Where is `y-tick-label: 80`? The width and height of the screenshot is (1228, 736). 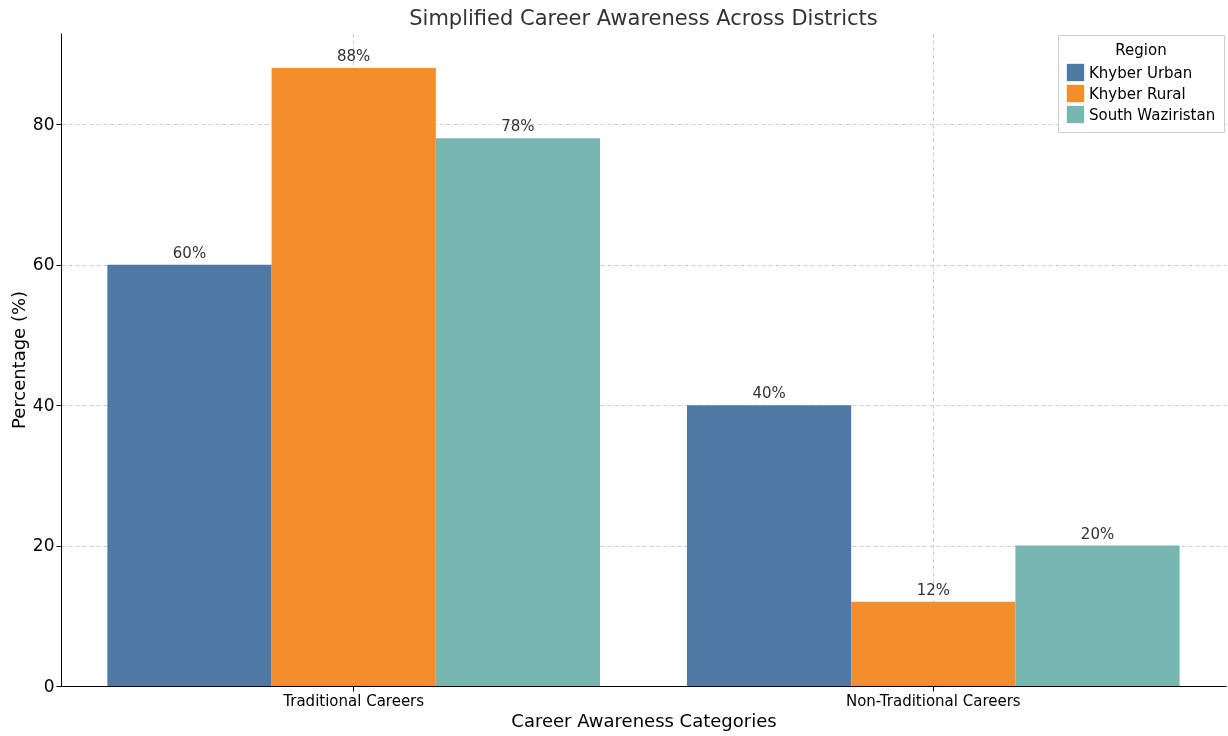
y-tick-label: 80 is located at coordinates (43, 123).